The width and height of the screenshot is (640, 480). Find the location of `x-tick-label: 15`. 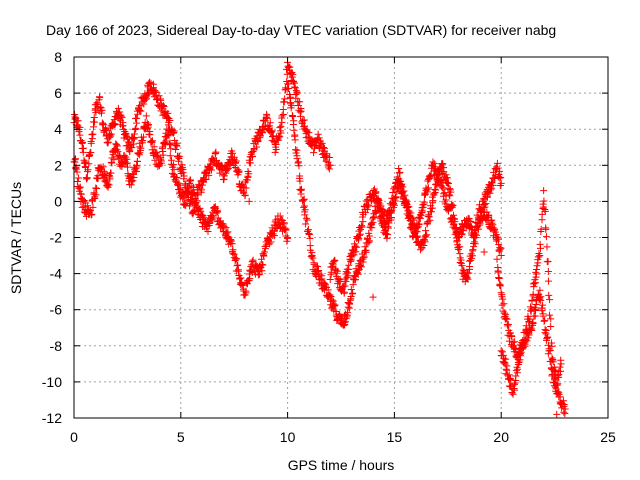

x-tick-label: 15 is located at coordinates (395, 437).